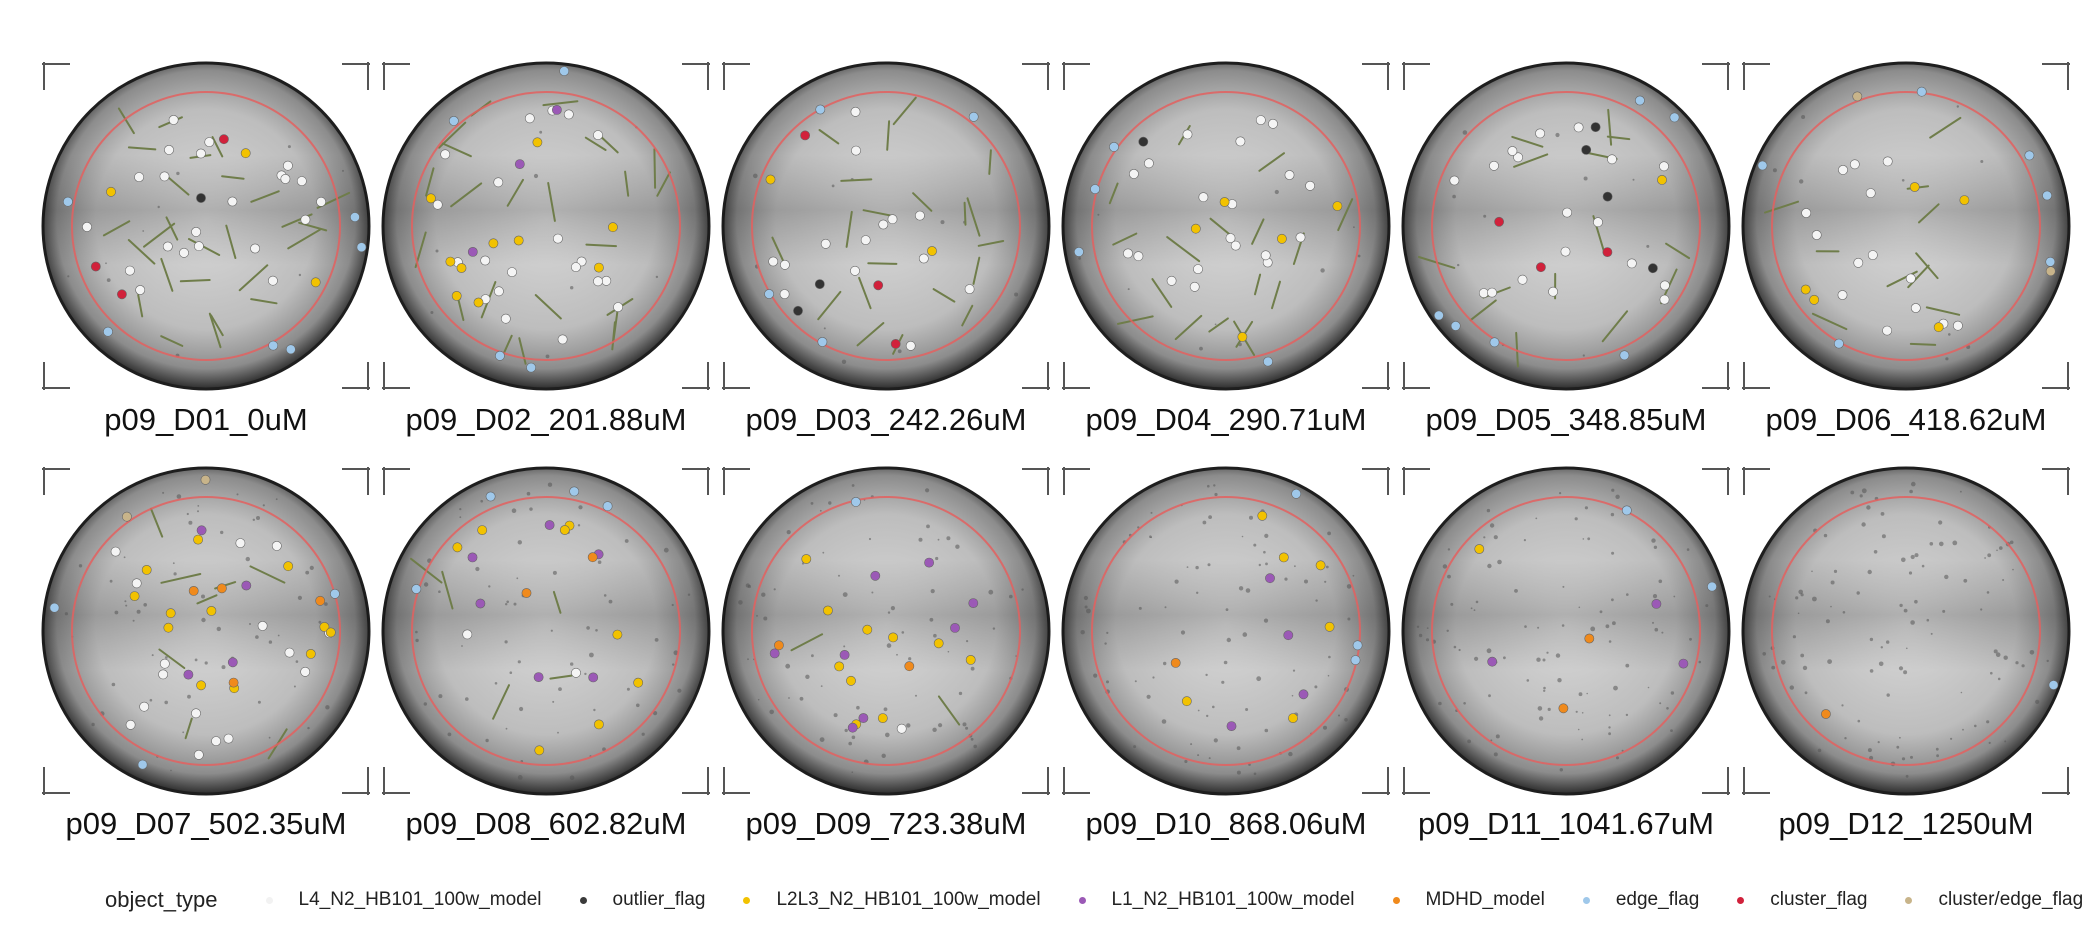 The width and height of the screenshot is (2100, 926). I want to click on well-image, so click(886, 631).